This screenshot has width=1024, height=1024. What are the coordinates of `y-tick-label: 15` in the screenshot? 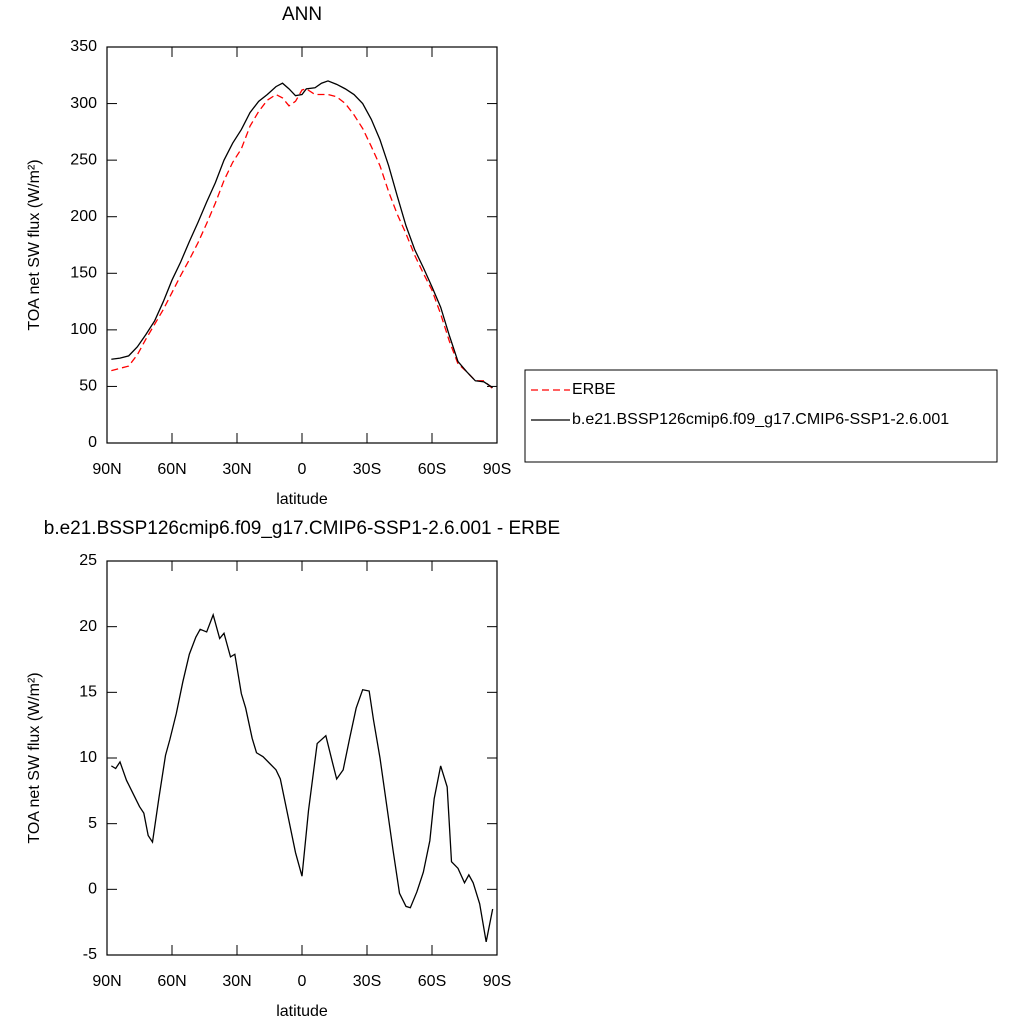 It's located at (88, 692).